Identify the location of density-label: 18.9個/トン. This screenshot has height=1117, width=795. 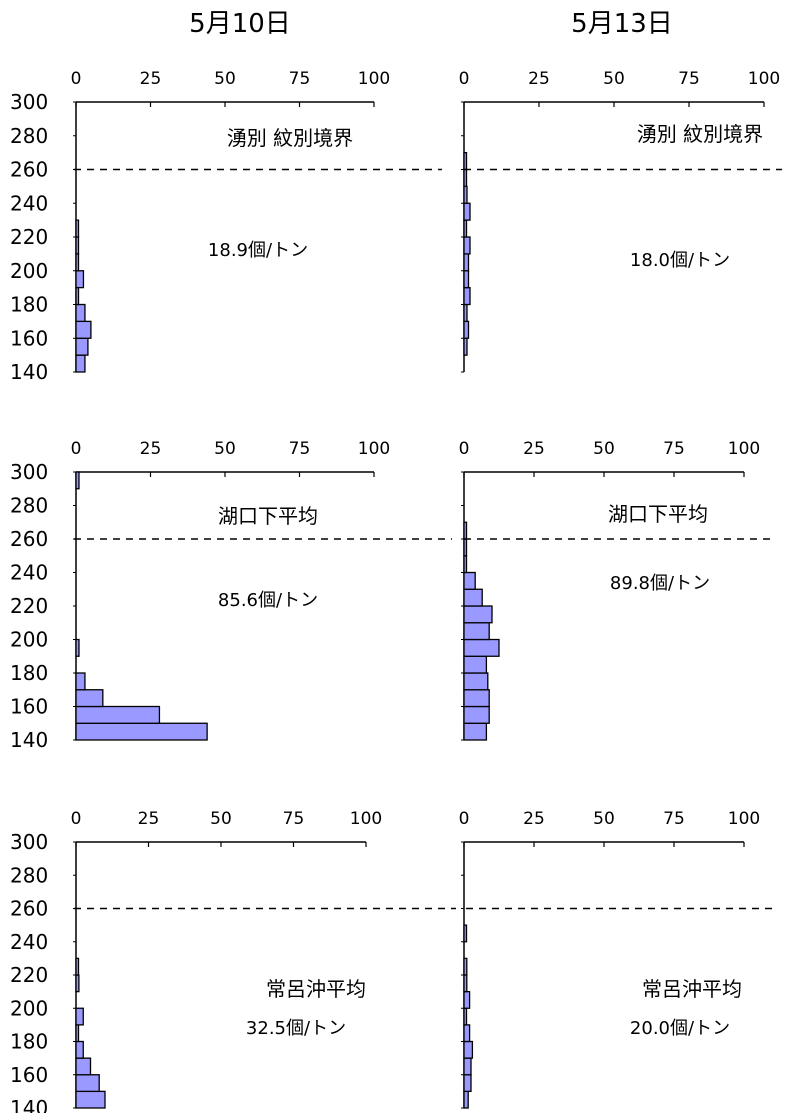
(258, 250).